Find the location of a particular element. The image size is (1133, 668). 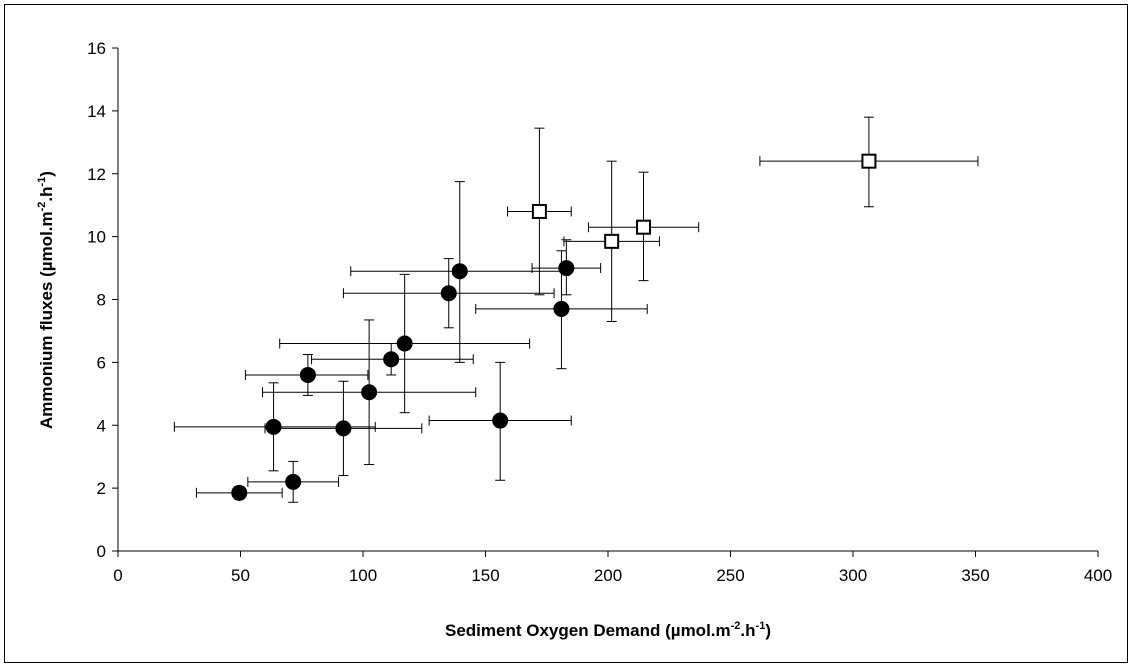

y-tick-label: 12 is located at coordinates (96, 174).